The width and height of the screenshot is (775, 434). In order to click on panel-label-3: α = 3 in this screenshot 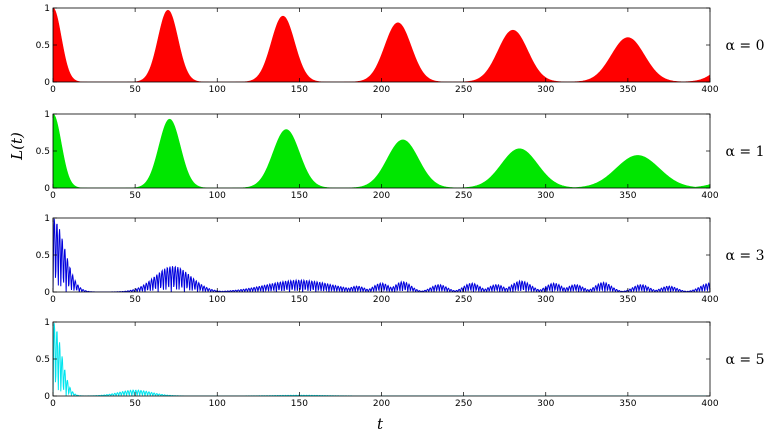, I will do `click(745, 256)`.